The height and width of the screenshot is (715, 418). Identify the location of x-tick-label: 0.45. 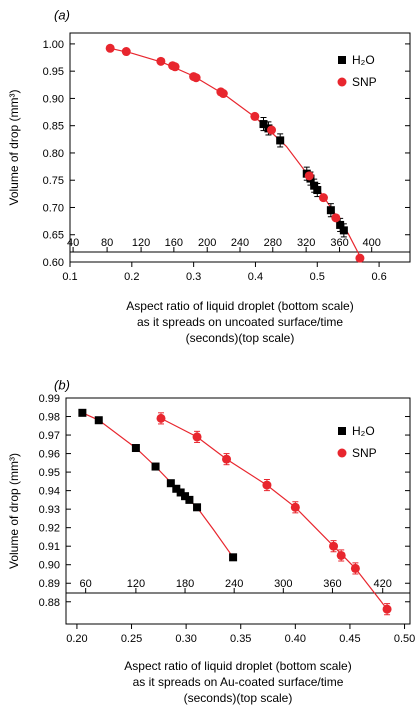
(349, 639).